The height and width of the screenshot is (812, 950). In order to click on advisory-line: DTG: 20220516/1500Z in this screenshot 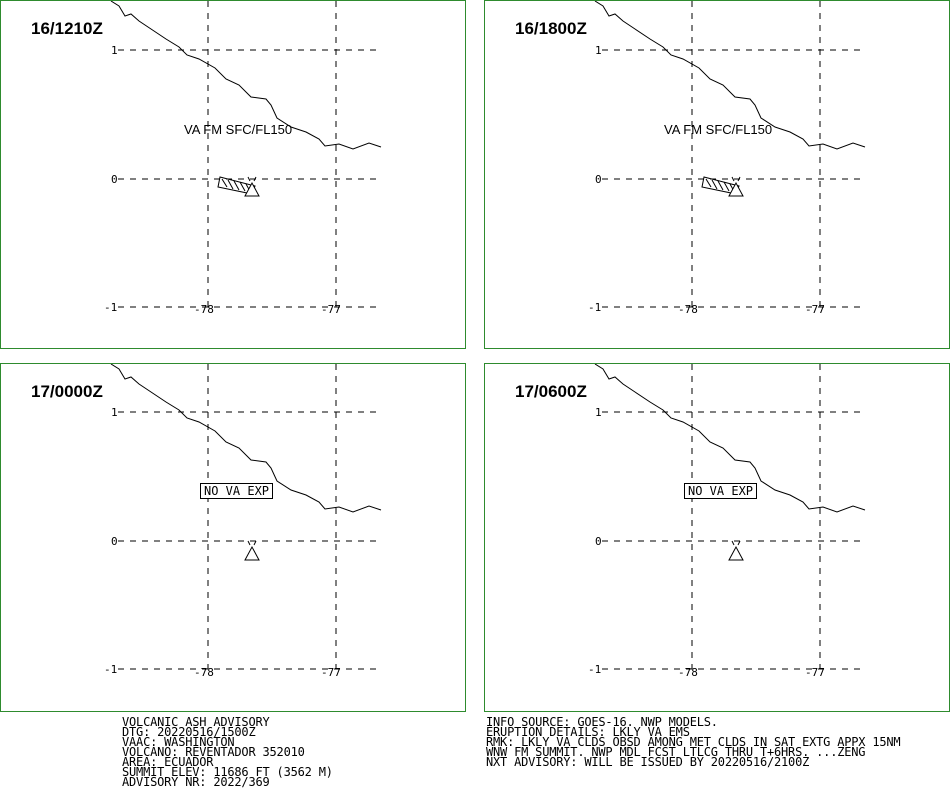, I will do `click(189, 732)`.